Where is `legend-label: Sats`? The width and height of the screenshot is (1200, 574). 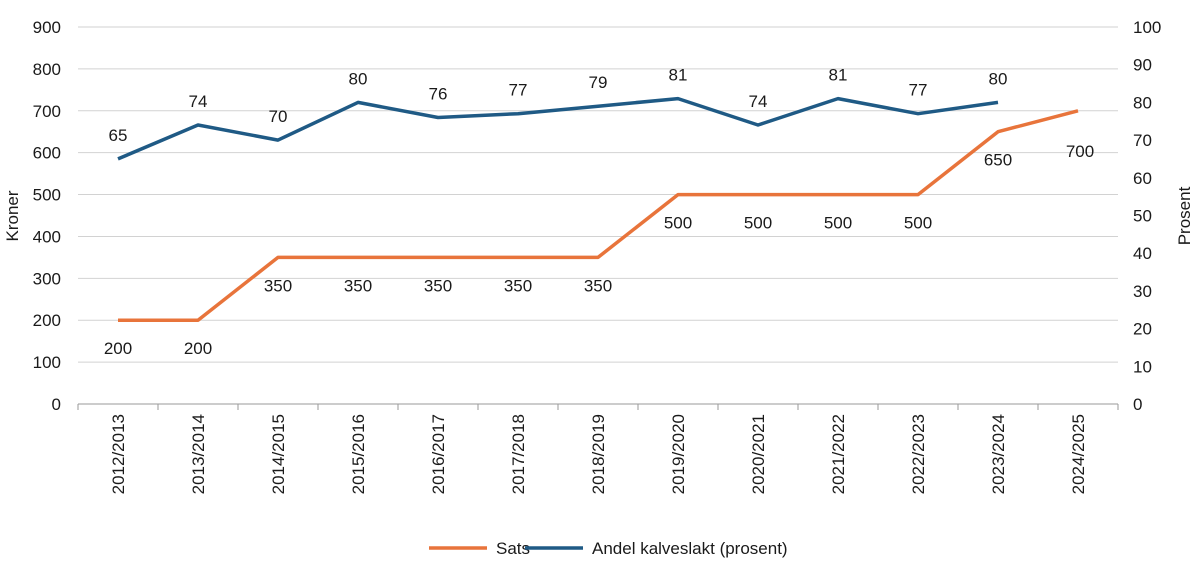
legend-label: Sats is located at coordinates (513, 548).